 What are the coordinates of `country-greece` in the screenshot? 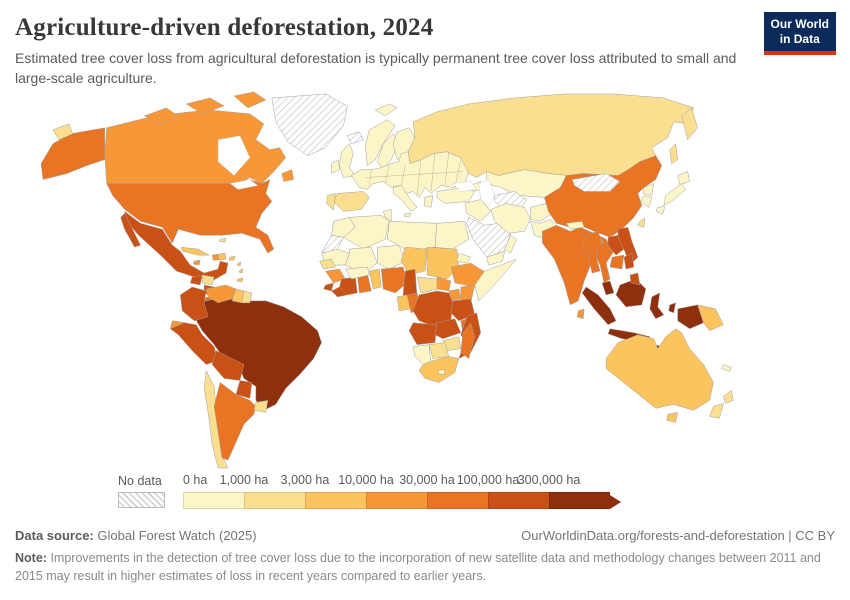 It's located at (428, 201).